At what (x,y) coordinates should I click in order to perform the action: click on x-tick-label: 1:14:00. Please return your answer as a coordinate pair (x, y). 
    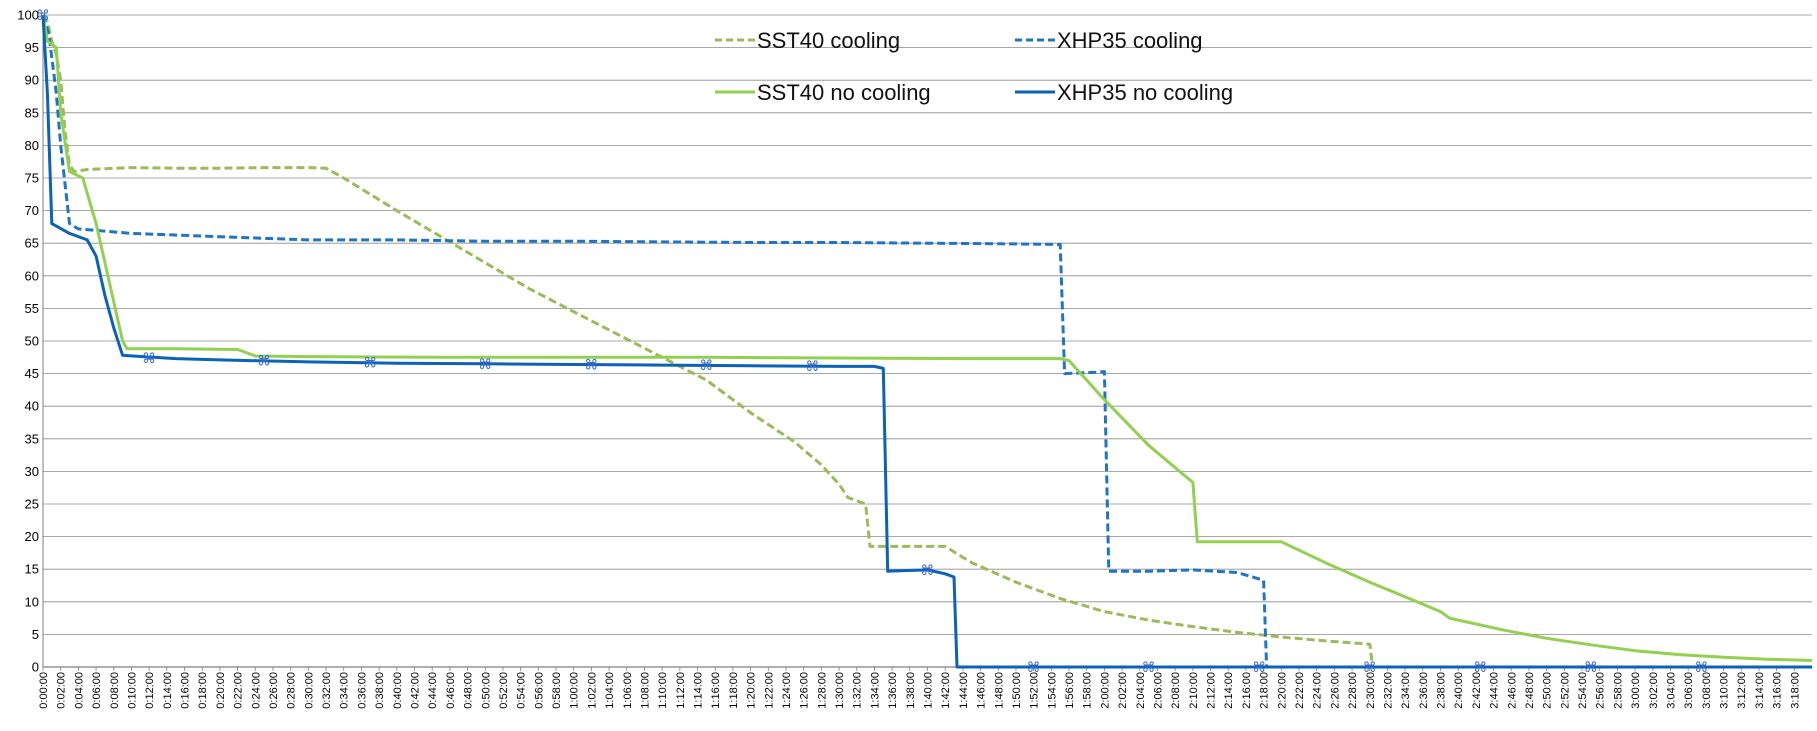
    Looking at the image, I should click on (699, 690).